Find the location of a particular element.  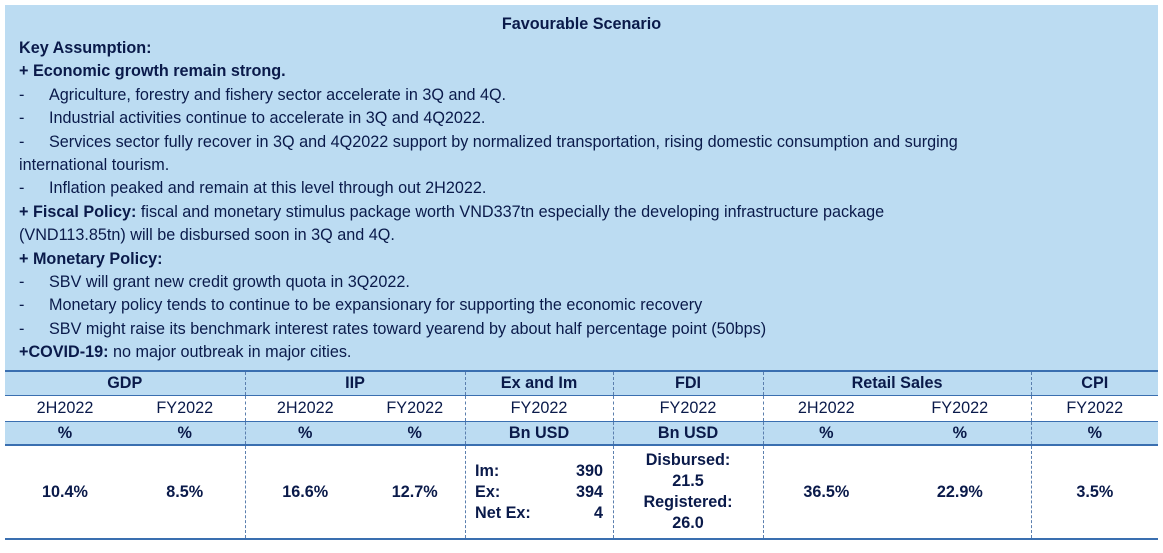

fdi-cell: Disbursed: 21.5 Registered: 26.0 is located at coordinates (688, 492).